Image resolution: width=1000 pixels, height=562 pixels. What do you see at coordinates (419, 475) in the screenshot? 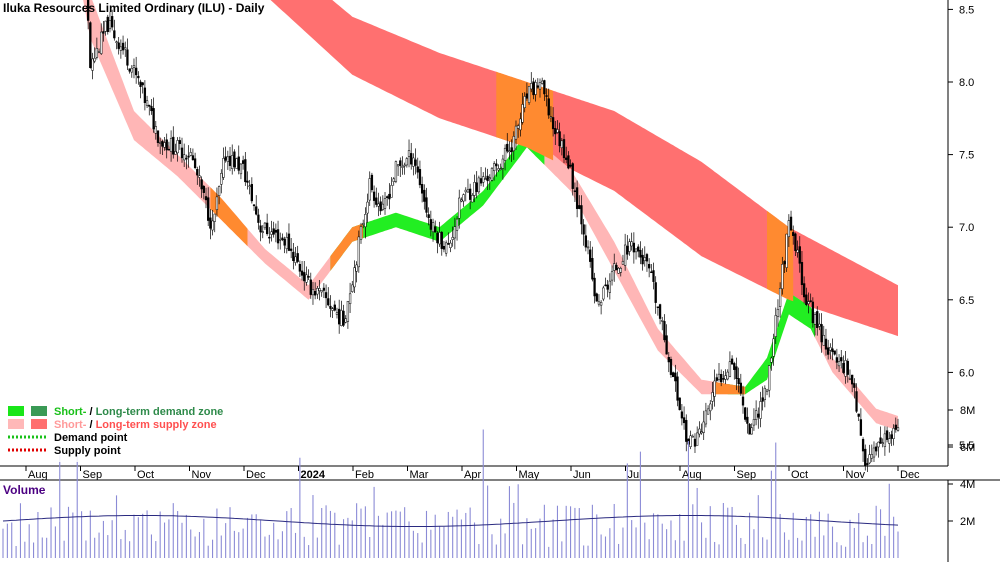
I see `date-tick-label: Mar` at bounding box center [419, 475].